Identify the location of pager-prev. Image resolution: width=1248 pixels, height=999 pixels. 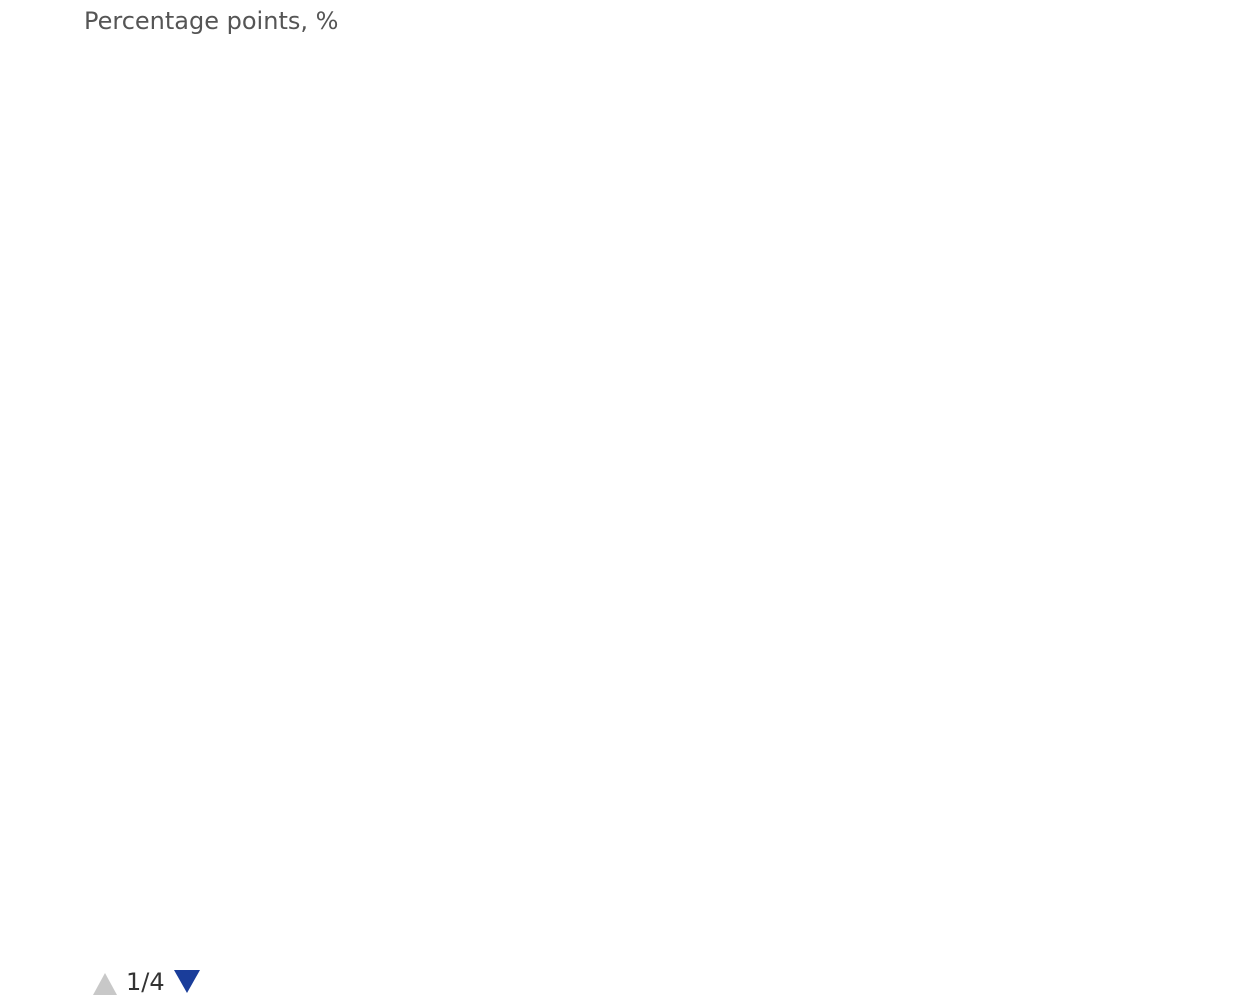
(105, 984).